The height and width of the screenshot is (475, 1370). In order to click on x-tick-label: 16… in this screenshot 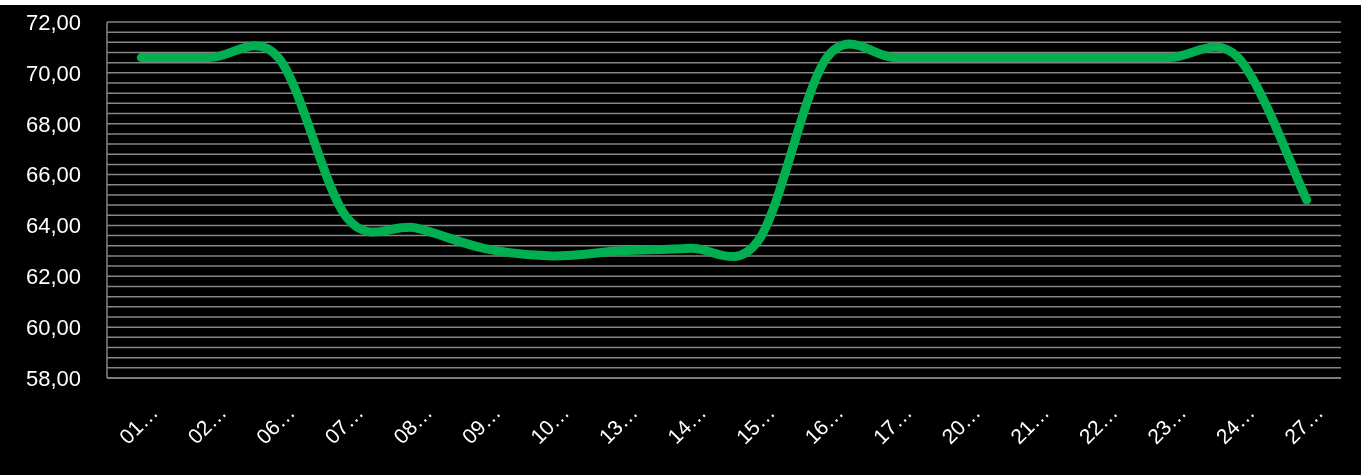, I will do `click(824, 424)`.